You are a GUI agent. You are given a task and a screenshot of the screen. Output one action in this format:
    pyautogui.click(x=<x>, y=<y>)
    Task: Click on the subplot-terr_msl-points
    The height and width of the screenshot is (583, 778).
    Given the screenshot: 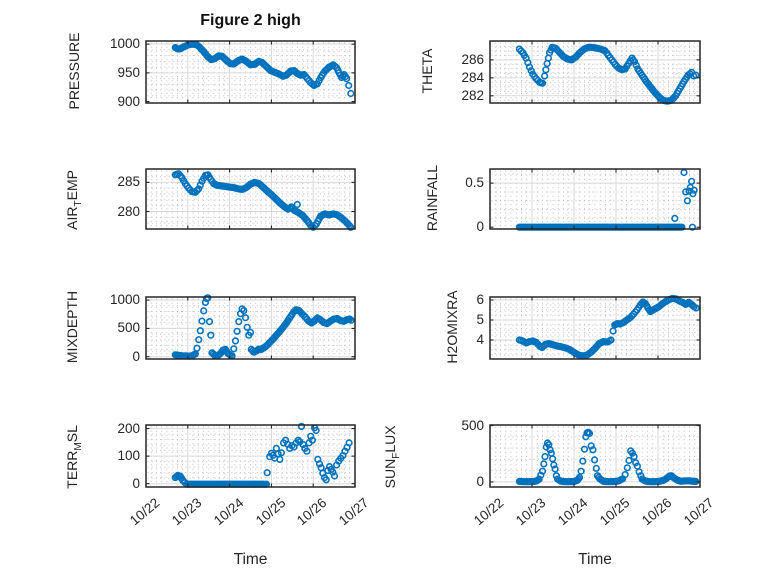 What is the action you would take?
    pyautogui.click(x=262, y=455)
    